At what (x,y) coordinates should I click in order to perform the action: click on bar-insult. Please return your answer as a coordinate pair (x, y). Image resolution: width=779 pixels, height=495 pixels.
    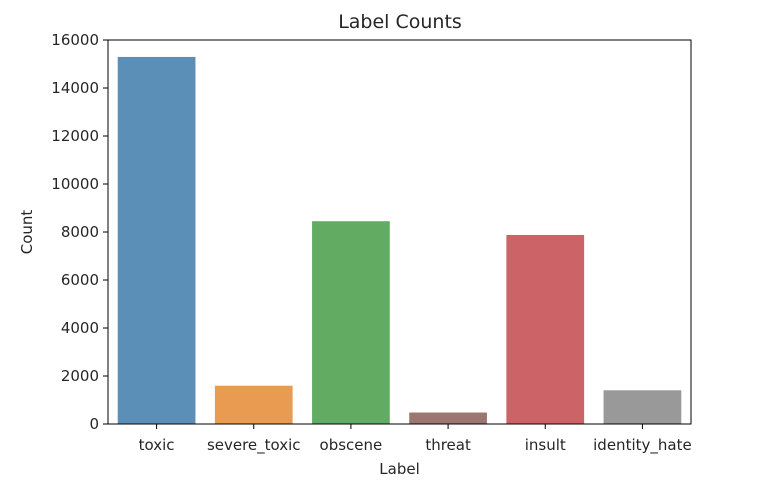
    Looking at the image, I should click on (545, 329).